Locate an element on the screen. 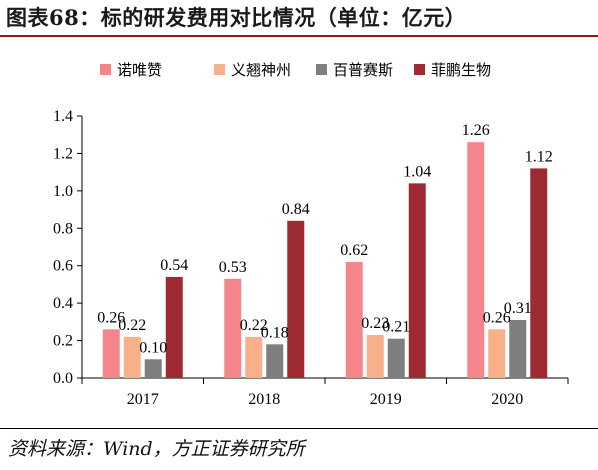  chart-title: 图表68：标的研发费用对比情况（单位：亿元） is located at coordinates (236, 17).